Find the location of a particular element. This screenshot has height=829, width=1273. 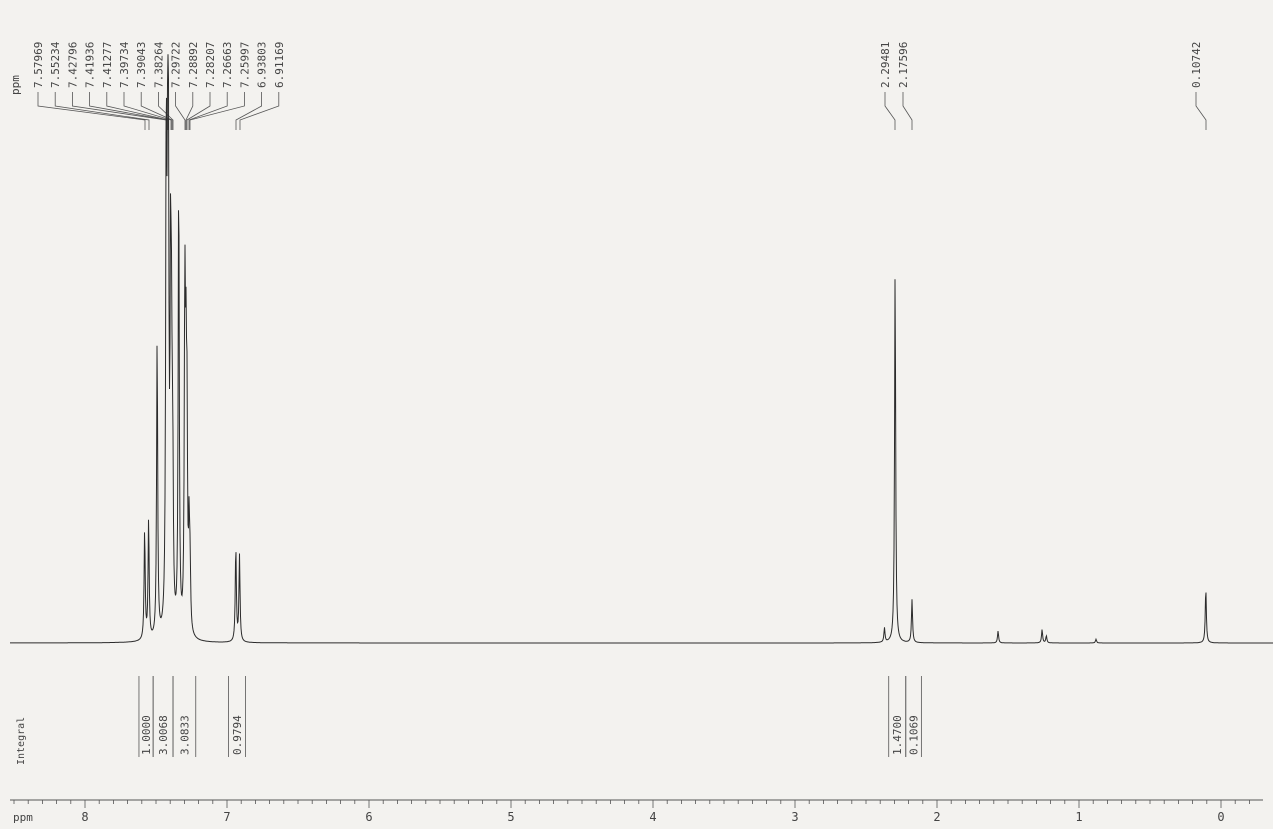

x-tick-label: 8 is located at coordinates (84, 817).